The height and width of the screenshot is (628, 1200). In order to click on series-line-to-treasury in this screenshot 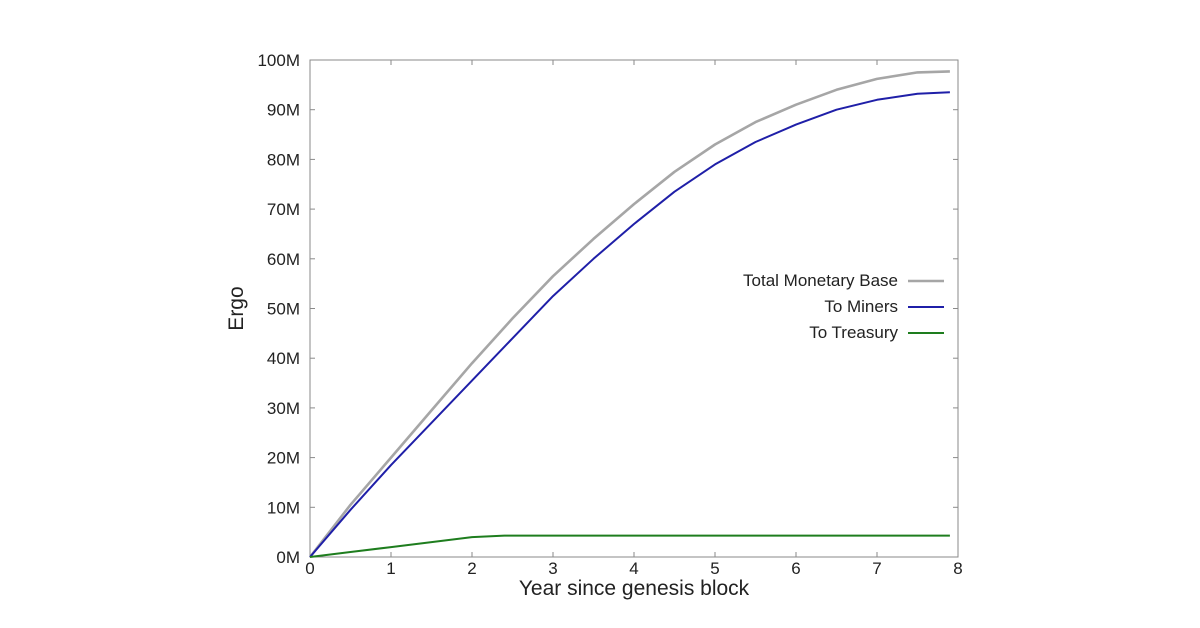, I will do `click(629, 546)`.